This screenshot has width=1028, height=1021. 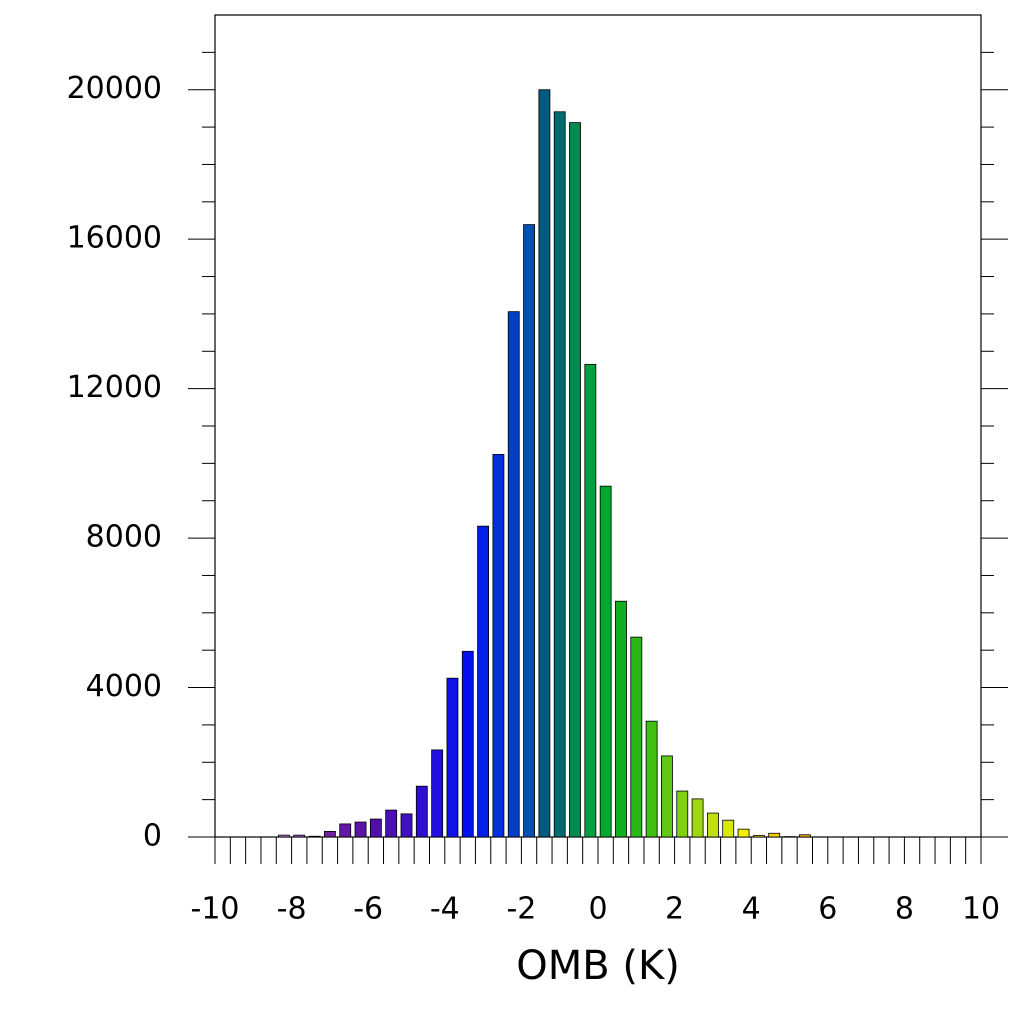 What do you see at coordinates (598, 966) in the screenshot?
I see `x-axis-label: OMB (K)` at bounding box center [598, 966].